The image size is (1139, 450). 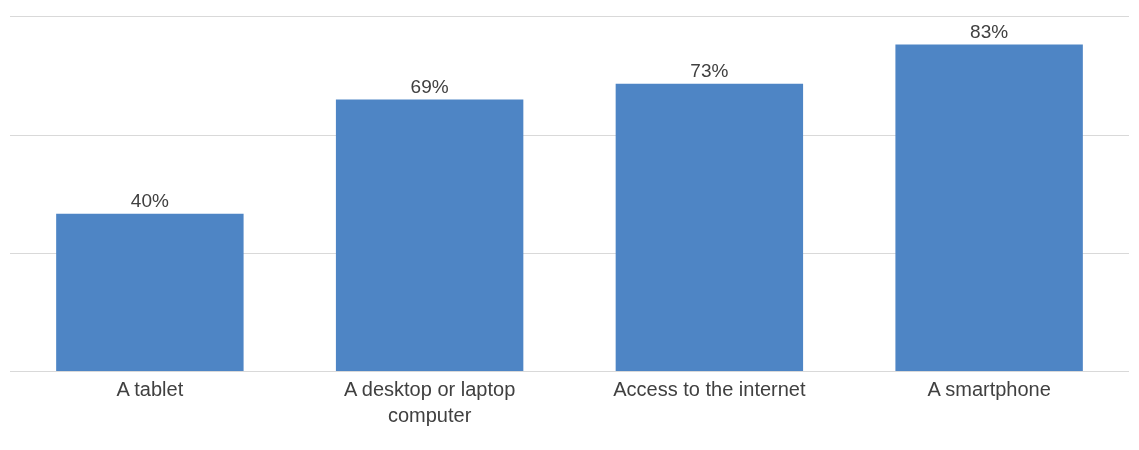 I want to click on data-label: 83%, so click(x=989, y=31).